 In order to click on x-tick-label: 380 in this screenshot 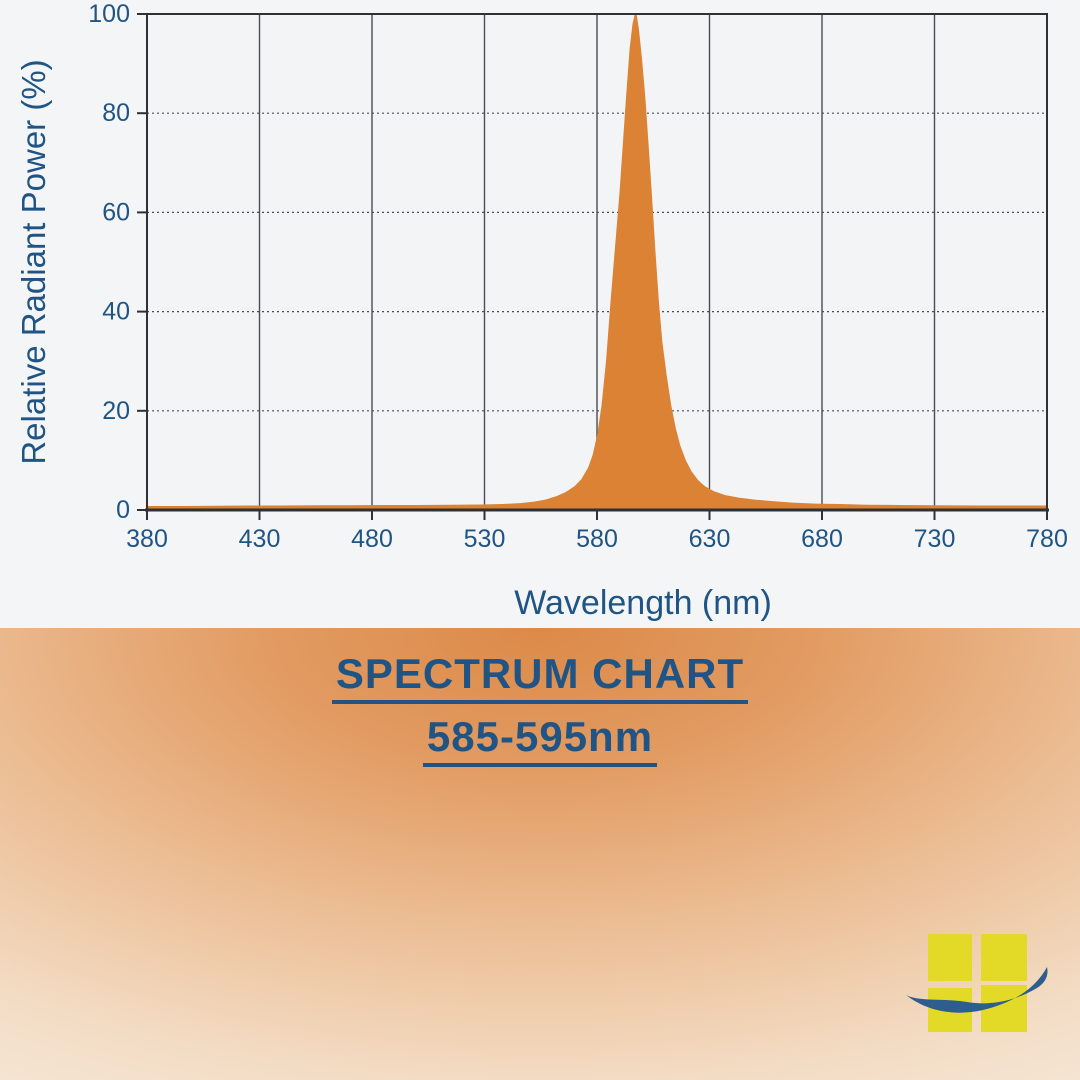, I will do `click(147, 539)`.